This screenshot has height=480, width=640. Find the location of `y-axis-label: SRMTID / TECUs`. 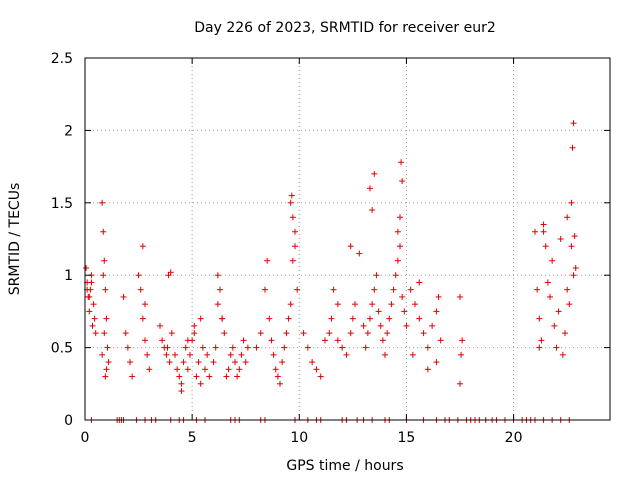

y-axis-label: SRMTID / TECUs is located at coordinates (15, 239).